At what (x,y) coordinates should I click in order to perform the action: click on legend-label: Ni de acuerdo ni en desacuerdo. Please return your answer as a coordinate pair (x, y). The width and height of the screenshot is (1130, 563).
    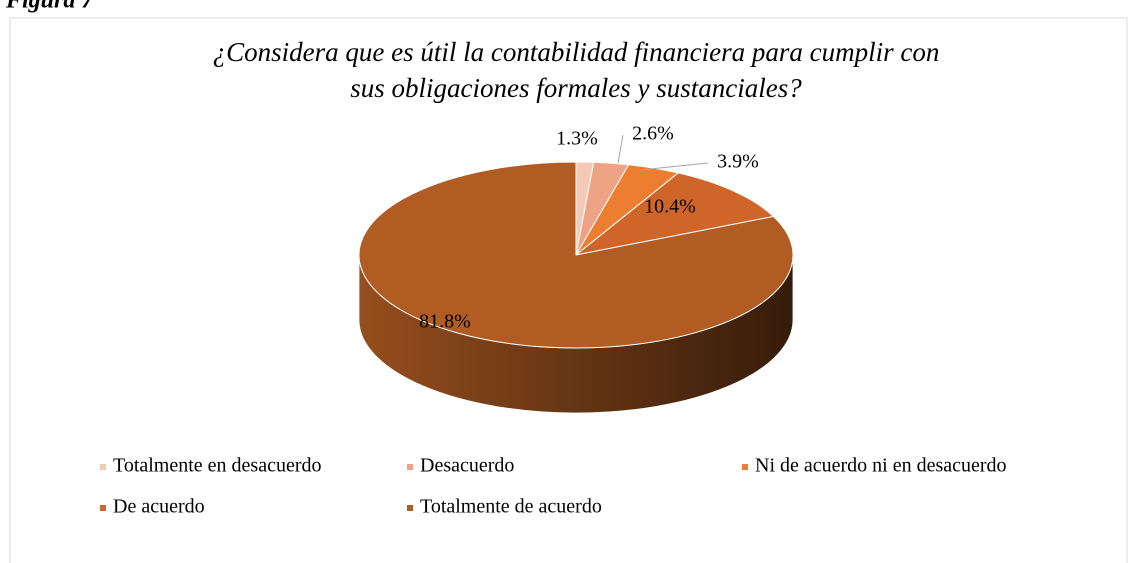
    Looking at the image, I should click on (881, 466).